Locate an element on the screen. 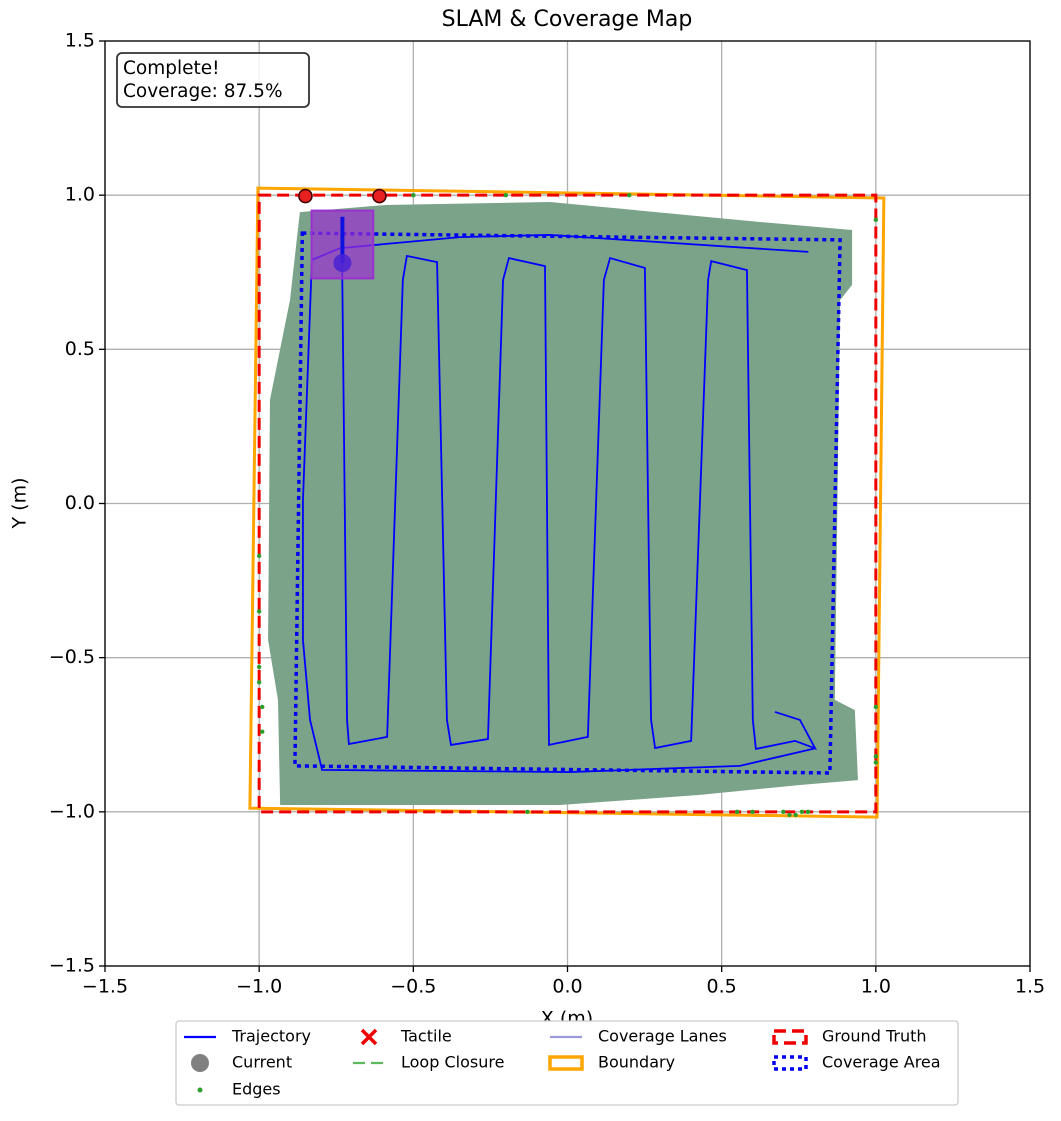 Image resolution: width=1061 pixels, height=1121 pixels. legend-entry: Tactile is located at coordinates (406, 1036).